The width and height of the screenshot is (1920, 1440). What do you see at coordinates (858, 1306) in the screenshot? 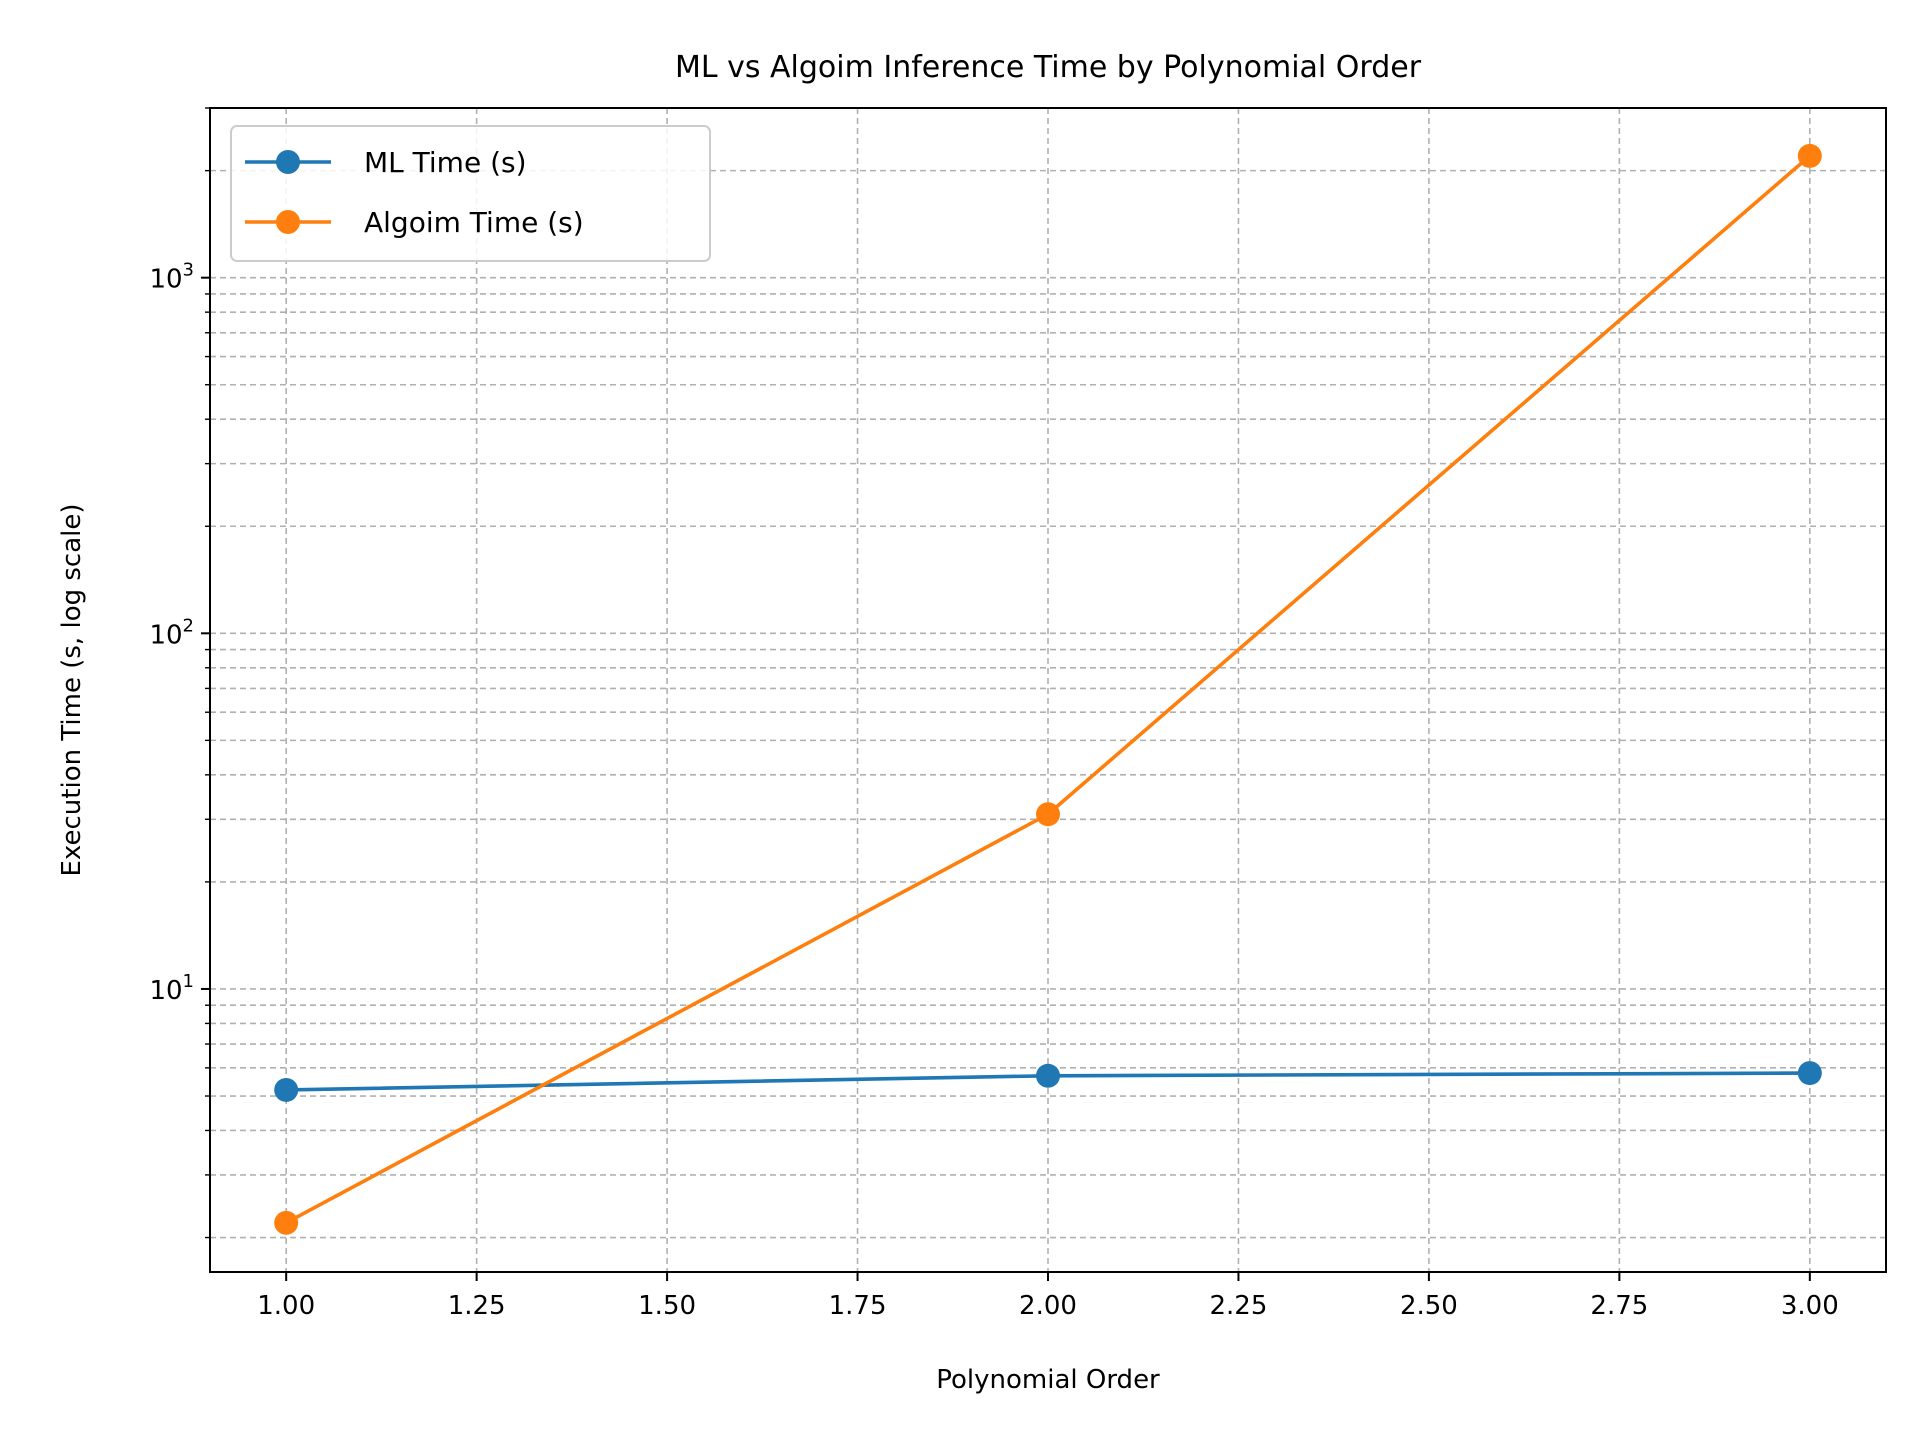
I see `x-tick-label: 1.75` at bounding box center [858, 1306].